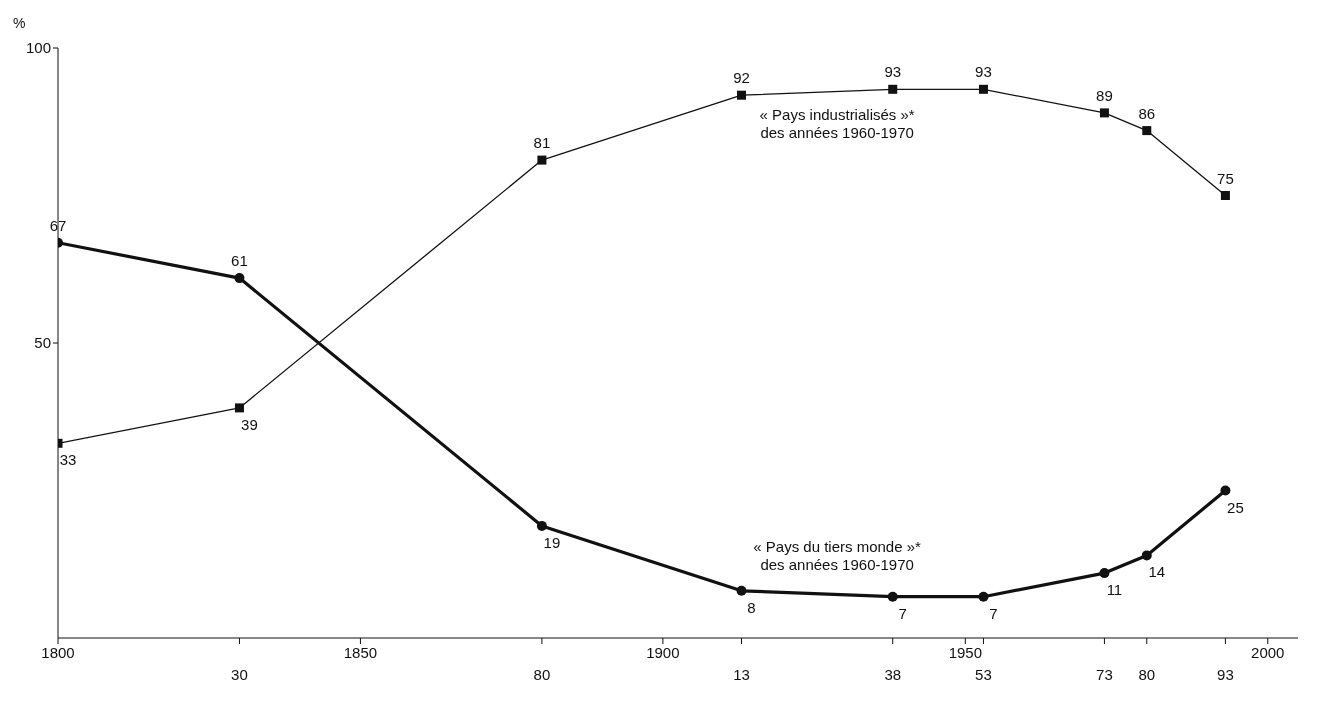  What do you see at coordinates (249, 424) in the screenshot?
I see `data-label: 39` at bounding box center [249, 424].